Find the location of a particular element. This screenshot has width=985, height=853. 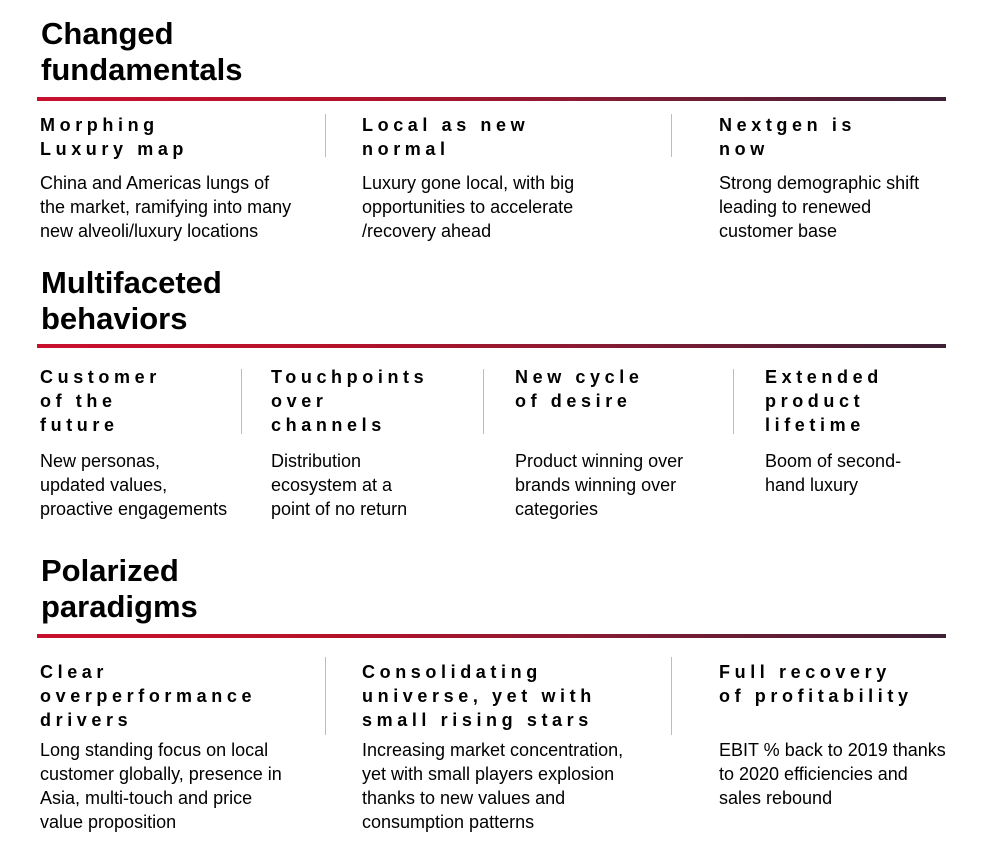

column-heading: Full recovery of profitability is located at coordinates (816, 684).